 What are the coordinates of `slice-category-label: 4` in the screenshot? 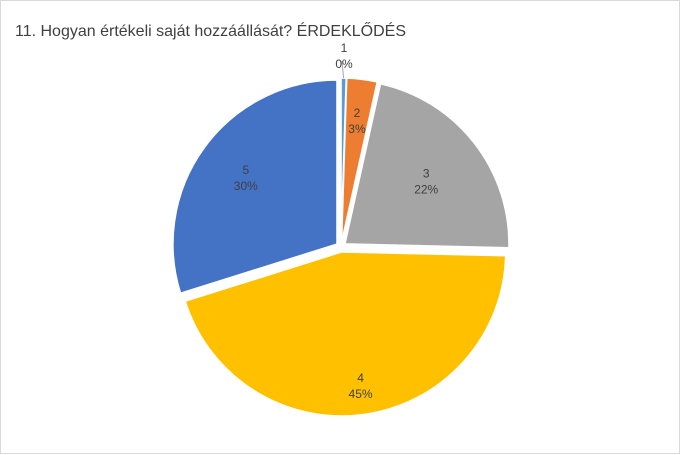 It's located at (360, 378).